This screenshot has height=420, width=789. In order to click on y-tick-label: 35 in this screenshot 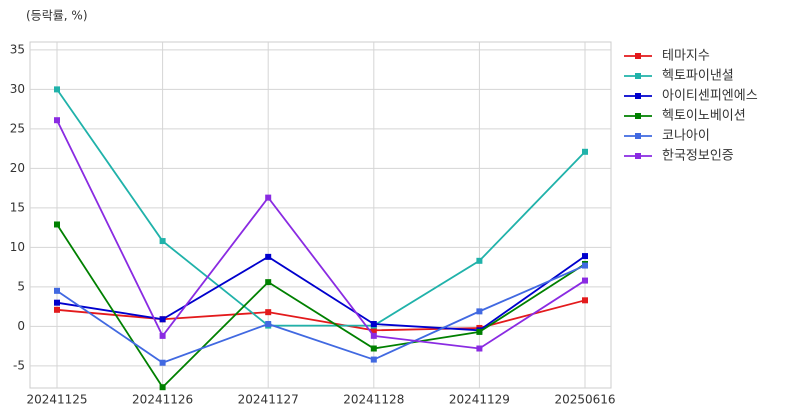, I will do `click(17, 49)`.